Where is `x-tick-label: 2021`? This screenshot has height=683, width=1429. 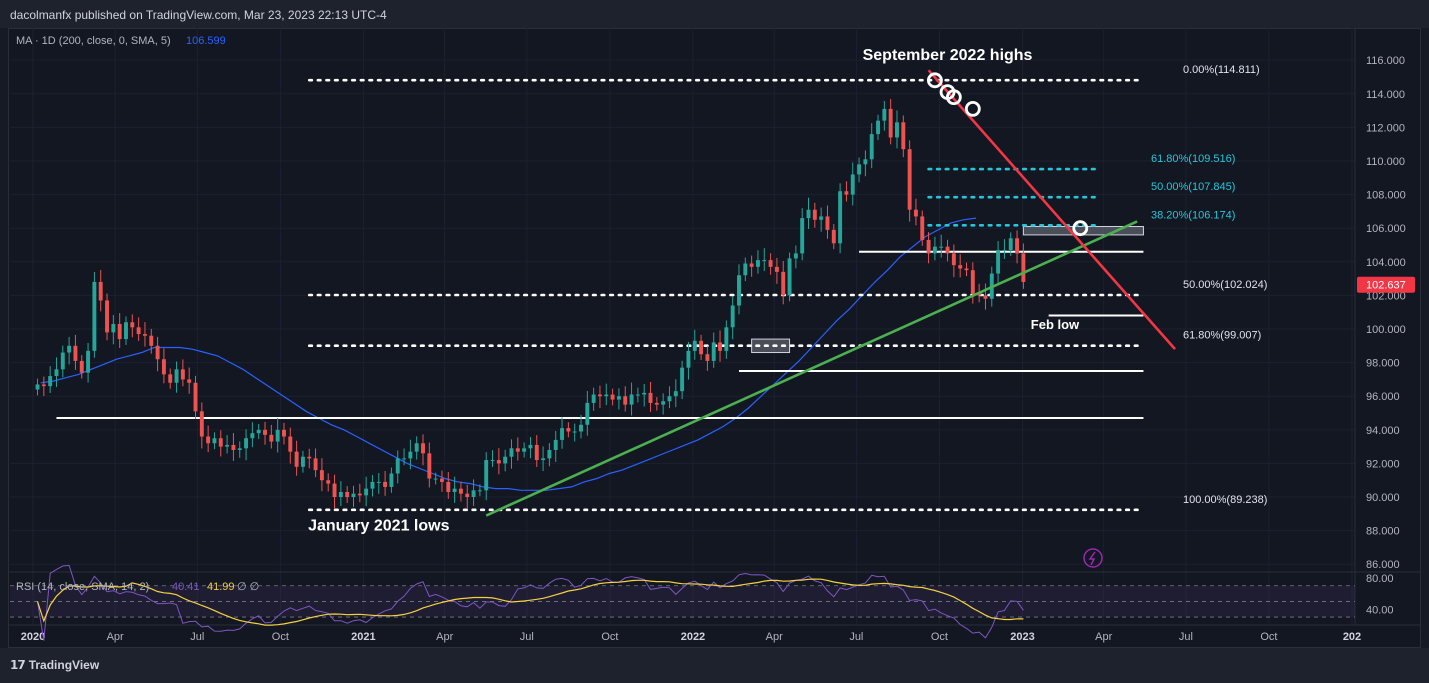
x-tick-label: 2021 is located at coordinates (363, 637).